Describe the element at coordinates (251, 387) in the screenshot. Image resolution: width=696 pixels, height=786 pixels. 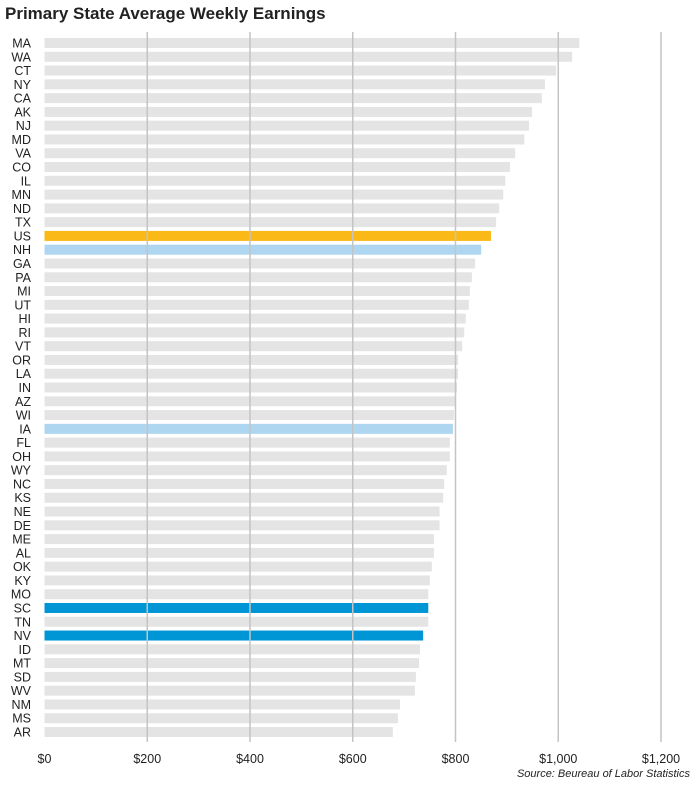
I see `bar-in` at that location.